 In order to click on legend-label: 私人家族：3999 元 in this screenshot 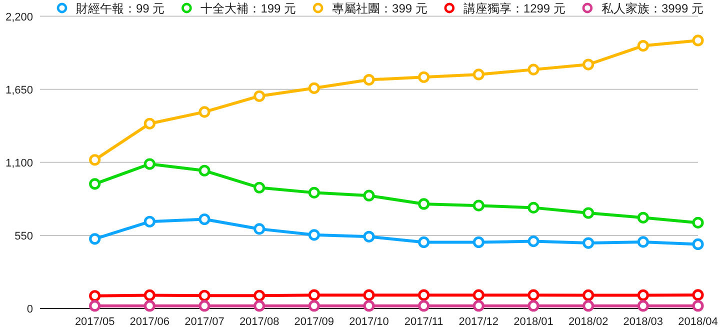, I will do `click(652, 9)`.